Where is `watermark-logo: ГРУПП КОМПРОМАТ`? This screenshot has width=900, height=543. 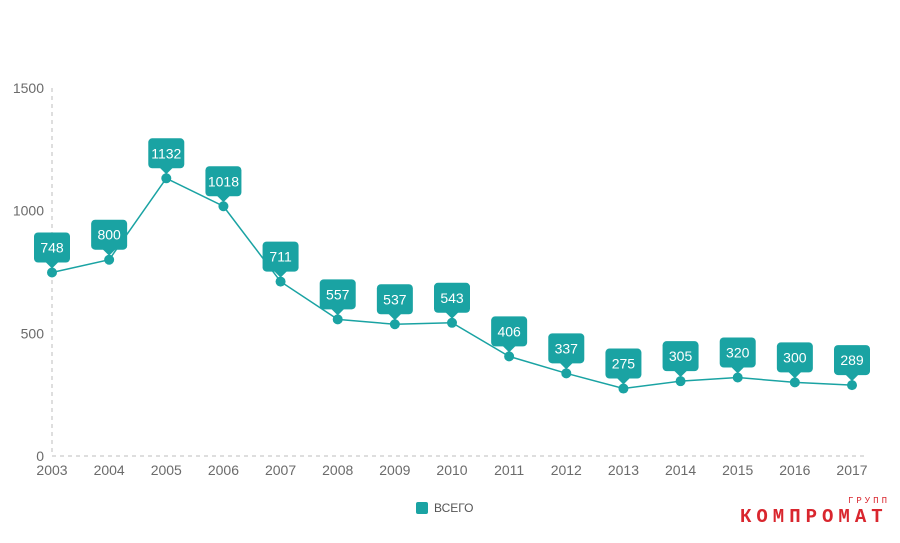 watermark-logo: ГРУПП КОМПРОМАТ is located at coordinates (816, 512).